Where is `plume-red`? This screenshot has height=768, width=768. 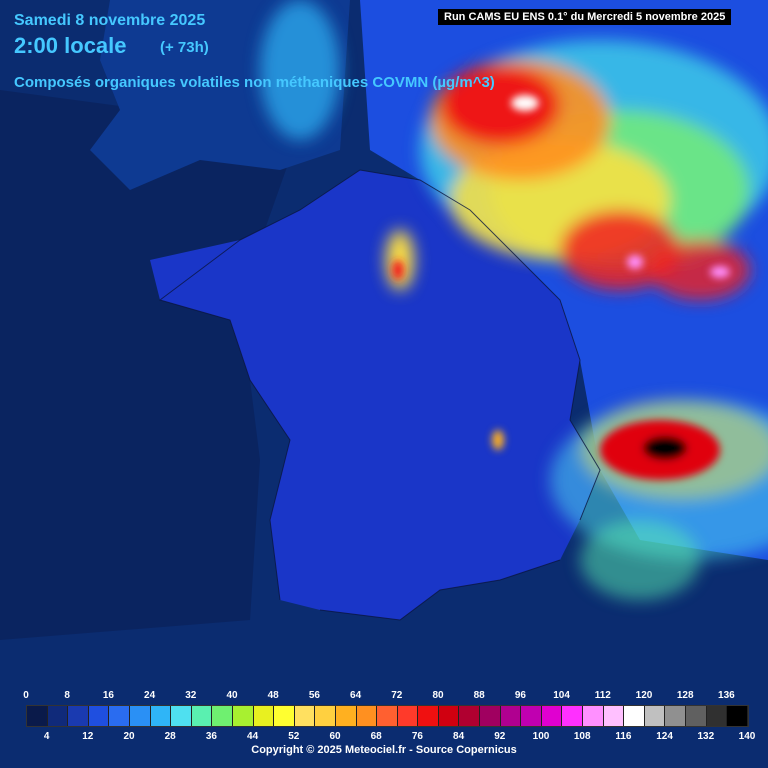 plume-red is located at coordinates (500, 105).